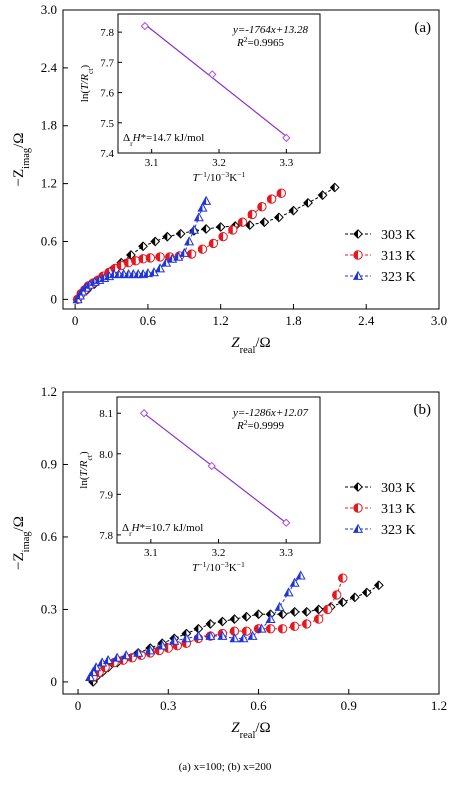 The image size is (450, 786). Describe the element at coordinates (250, 345) in the screenshot. I see `x-axis-label: Zreal/Ω` at that location.